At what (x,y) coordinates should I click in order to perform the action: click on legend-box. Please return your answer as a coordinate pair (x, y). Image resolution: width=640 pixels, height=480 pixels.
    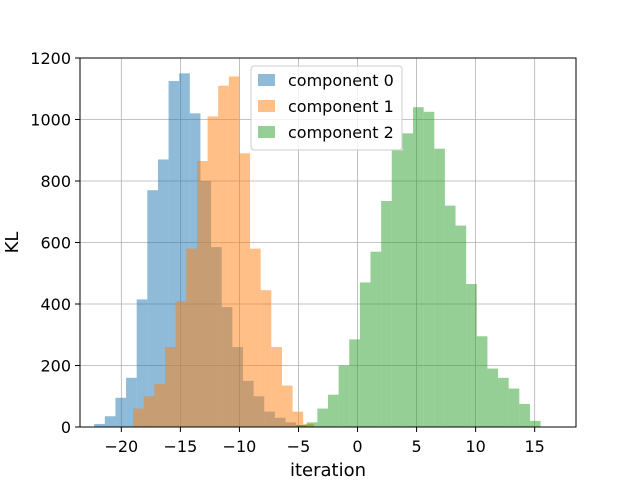
    Looking at the image, I should click on (326, 108).